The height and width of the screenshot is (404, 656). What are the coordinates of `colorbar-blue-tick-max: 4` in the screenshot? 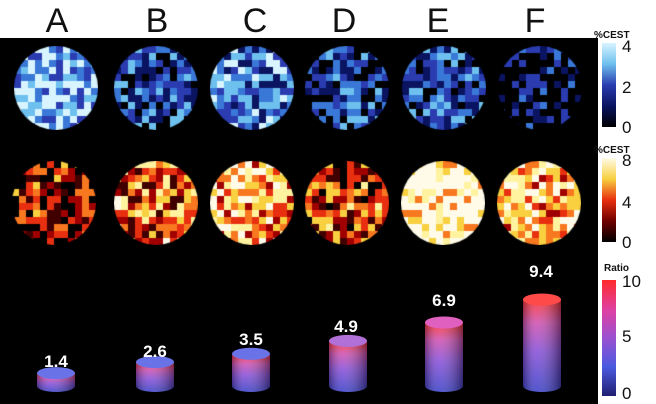 It's located at (627, 46).